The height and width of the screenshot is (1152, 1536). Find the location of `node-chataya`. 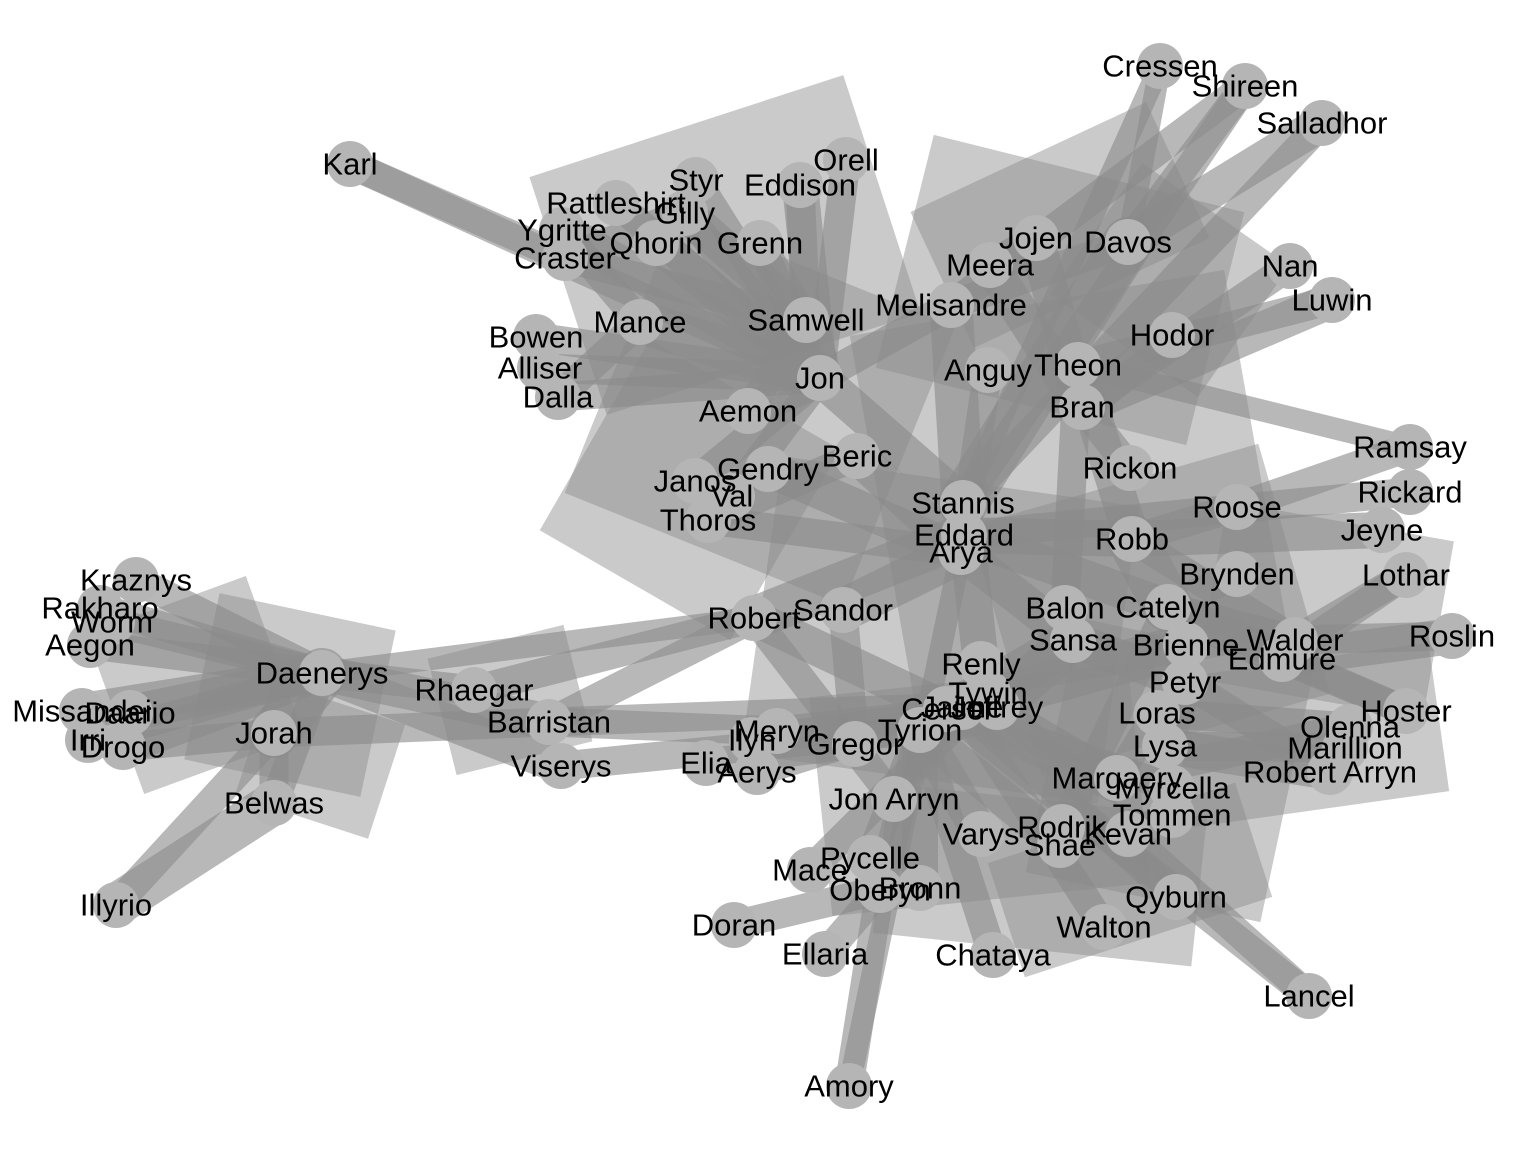

node-chataya is located at coordinates (993, 955).